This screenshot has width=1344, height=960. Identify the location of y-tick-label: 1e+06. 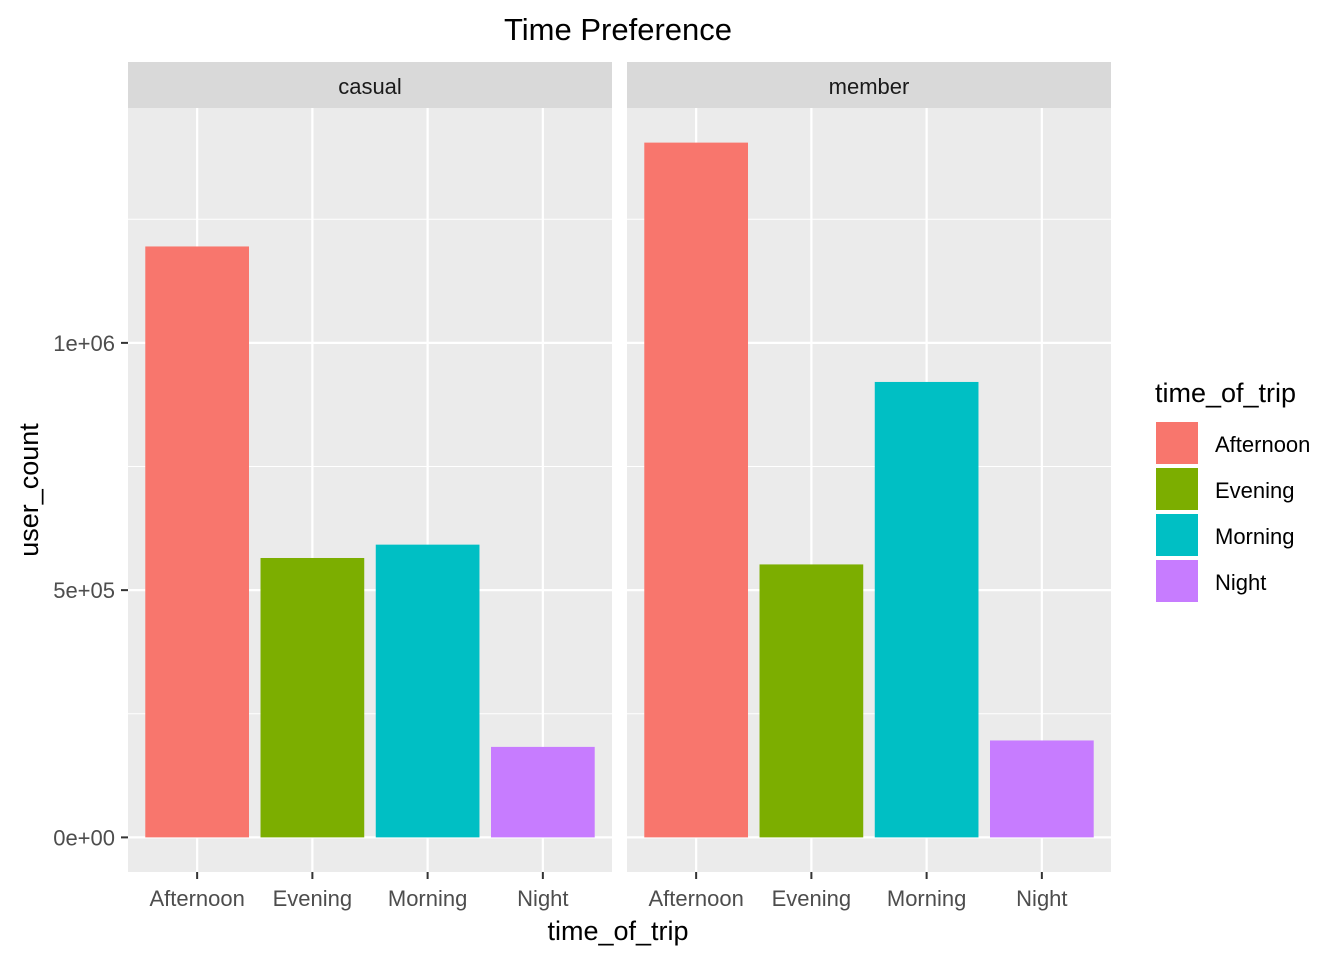
(84, 343).